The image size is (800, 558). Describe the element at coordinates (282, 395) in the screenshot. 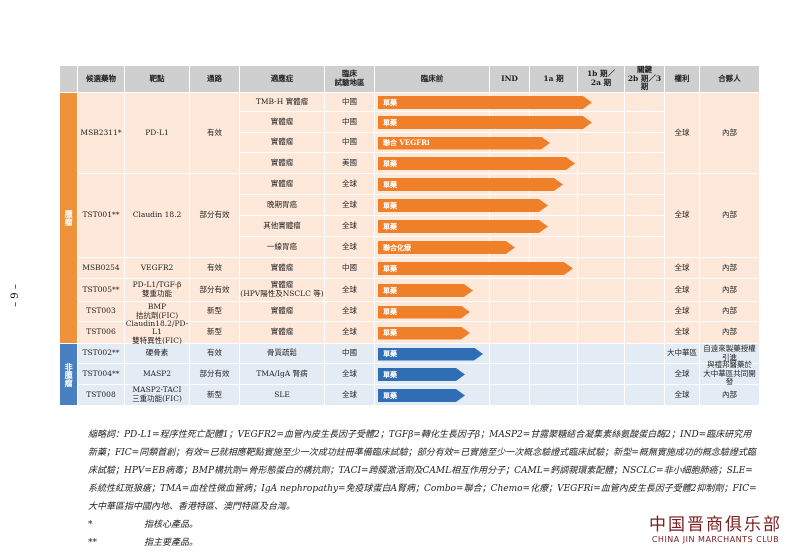

I see `indication: SLE` at that location.